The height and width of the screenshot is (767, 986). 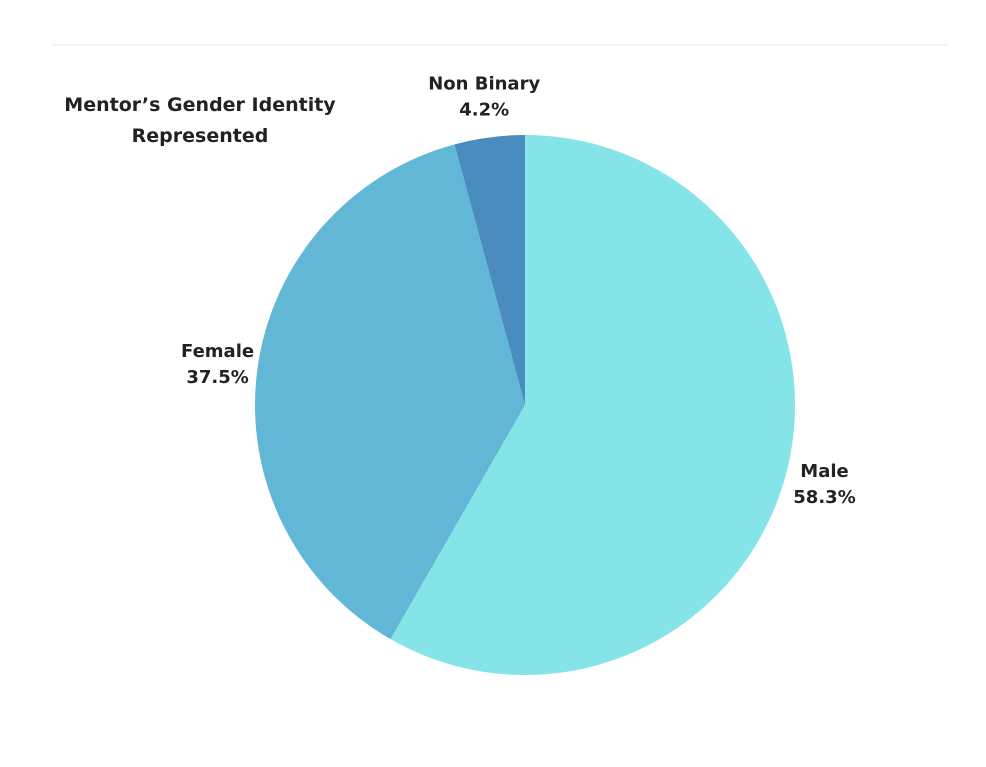 What do you see at coordinates (484, 110) in the screenshot?
I see `slice-value-label: 4.2%` at bounding box center [484, 110].